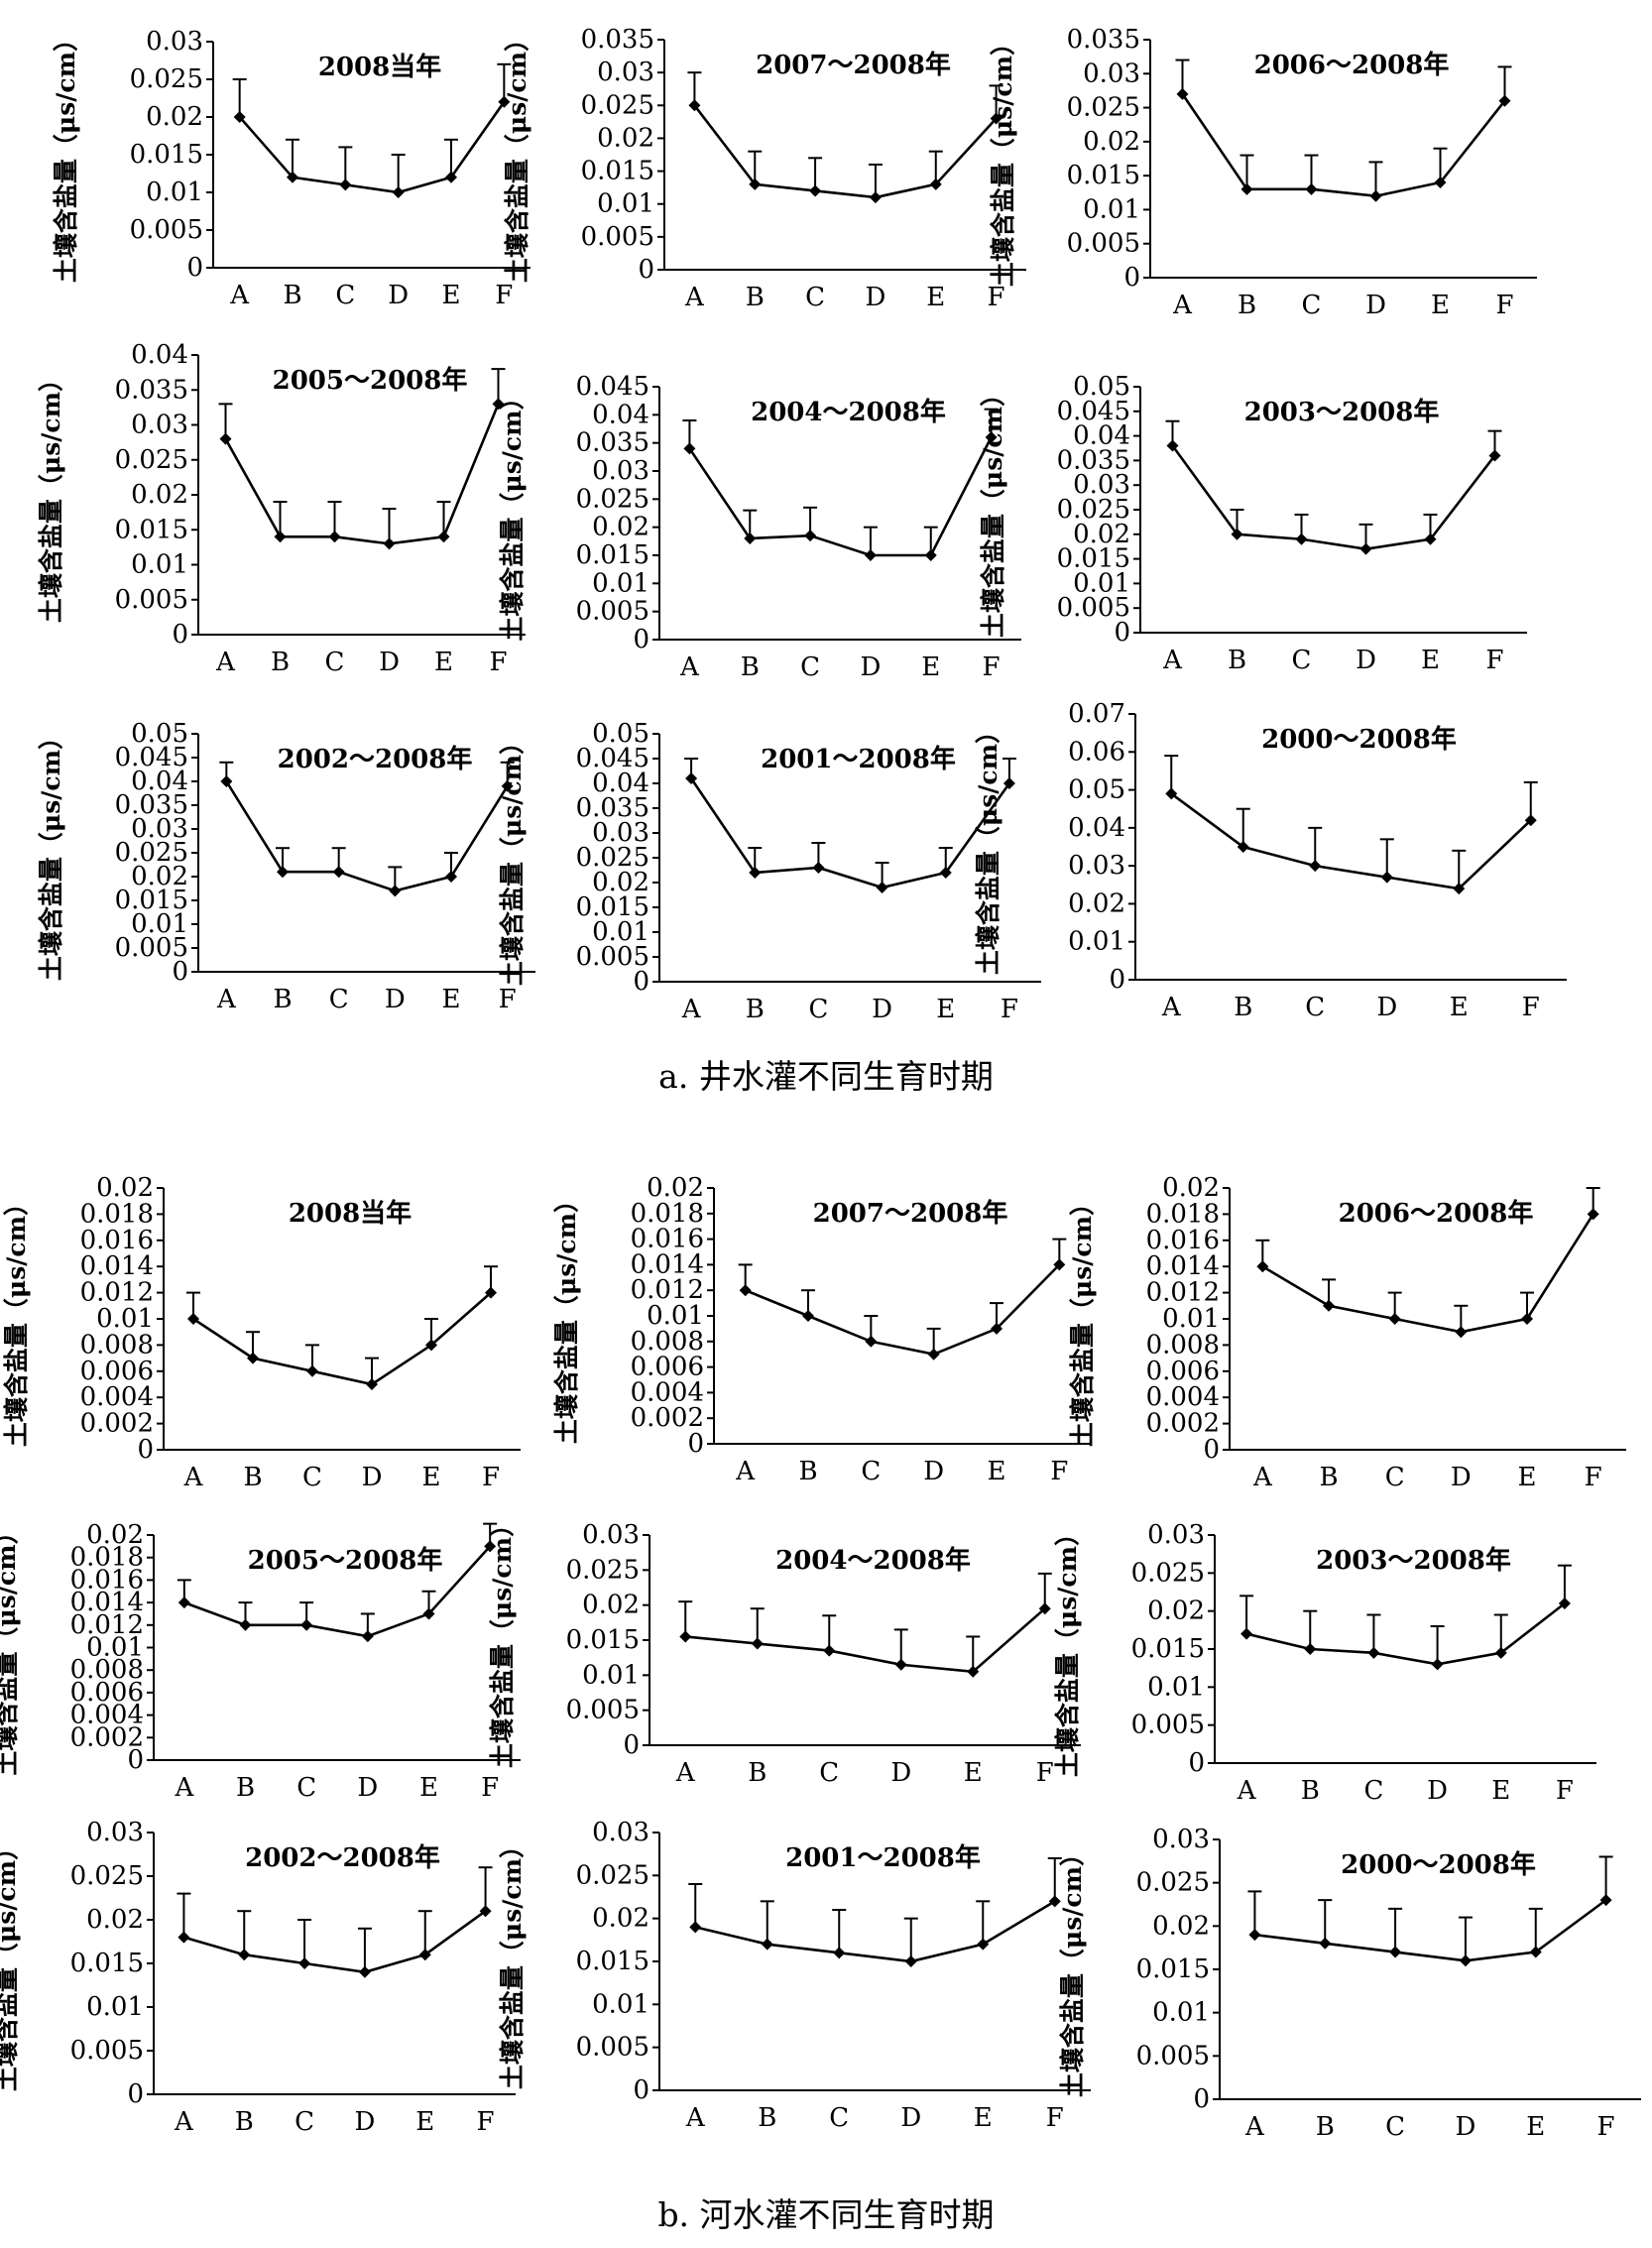 Image resolution: width=1652 pixels, height=2248 pixels. What do you see at coordinates (620, 783) in the screenshot?
I see `y-tick-label: 0.04` at bounding box center [620, 783].